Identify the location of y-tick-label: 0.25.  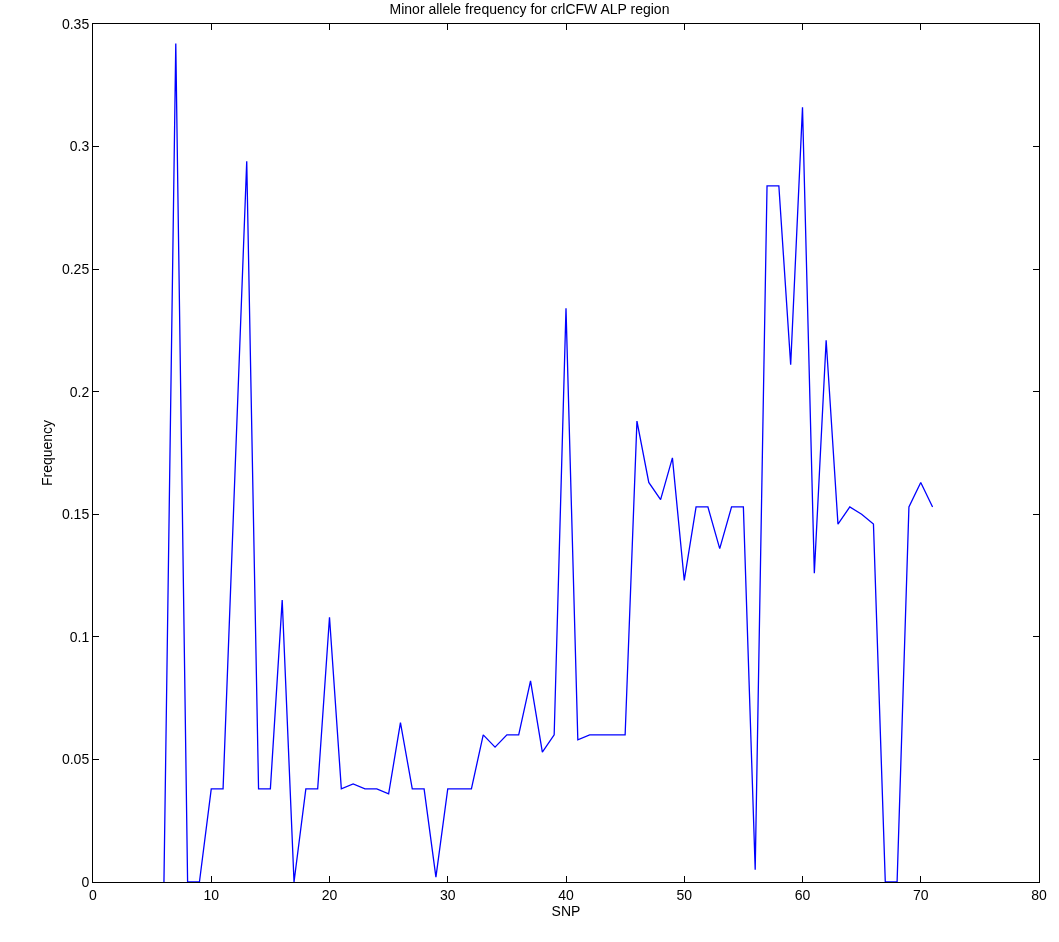
(75, 269).